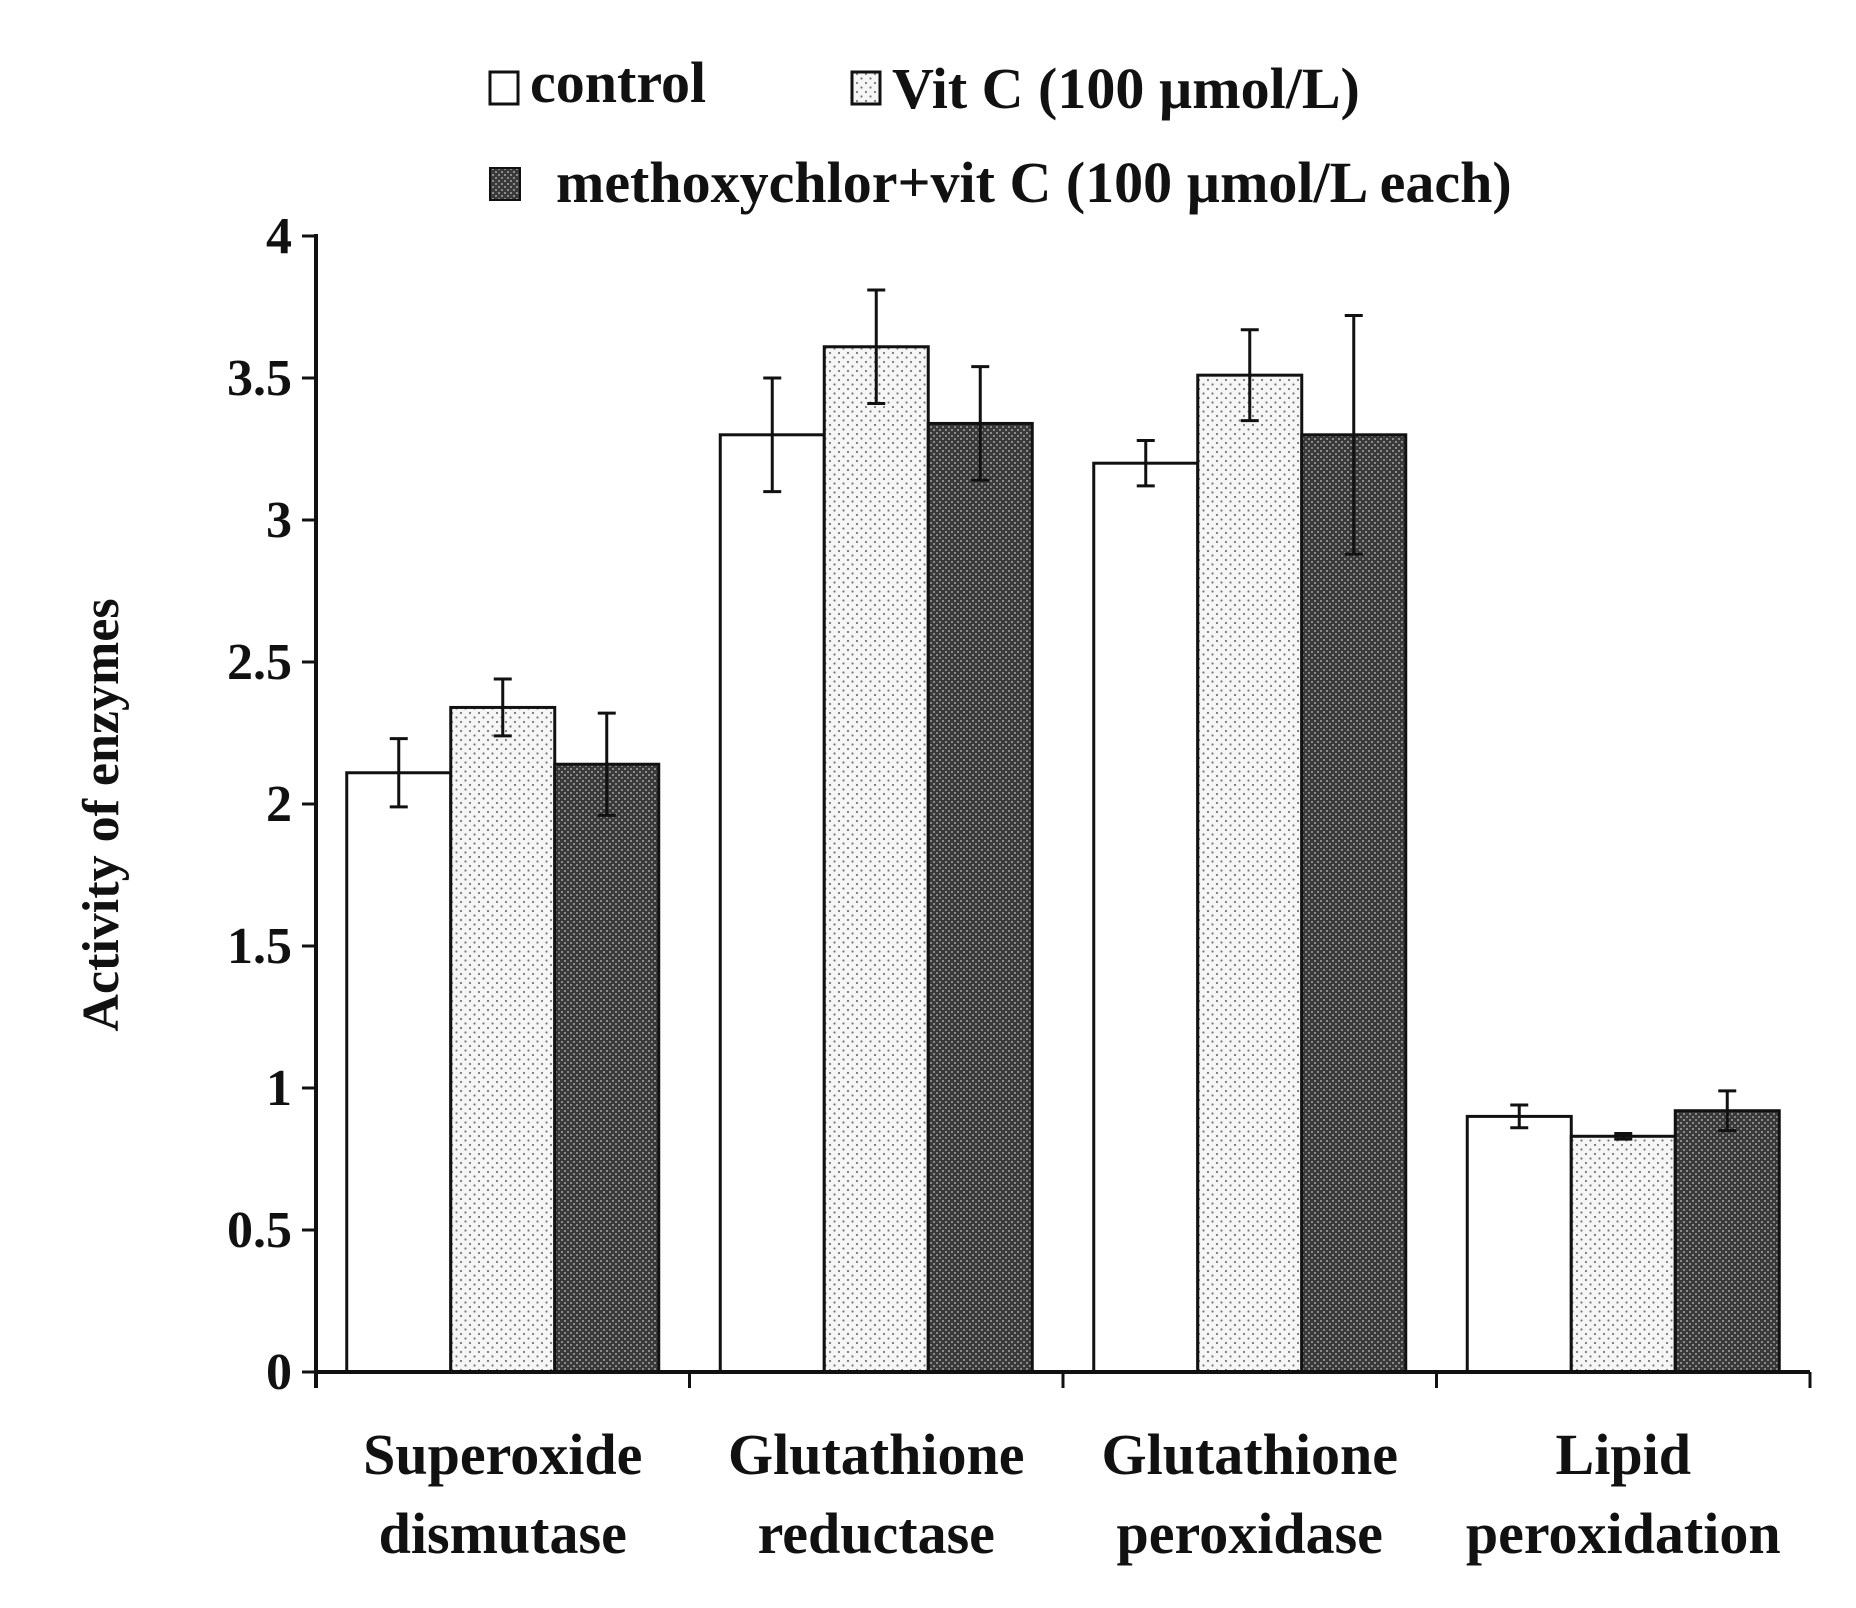 This screenshot has height=1608, width=1856. Describe the element at coordinates (1623, 1254) in the screenshot. I see `bar-series1-cat3` at that location.